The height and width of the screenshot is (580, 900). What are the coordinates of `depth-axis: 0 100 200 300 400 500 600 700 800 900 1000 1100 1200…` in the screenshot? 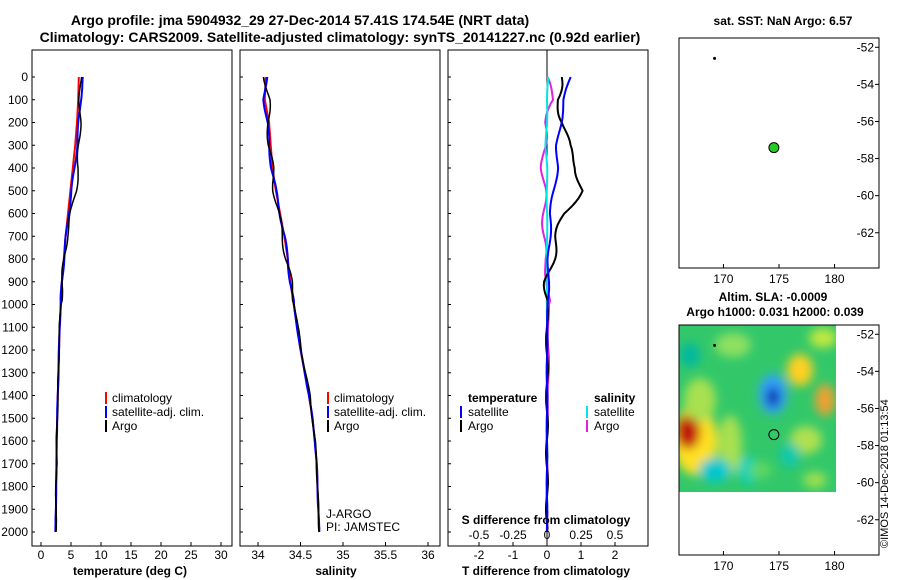 It's located at (14, 304).